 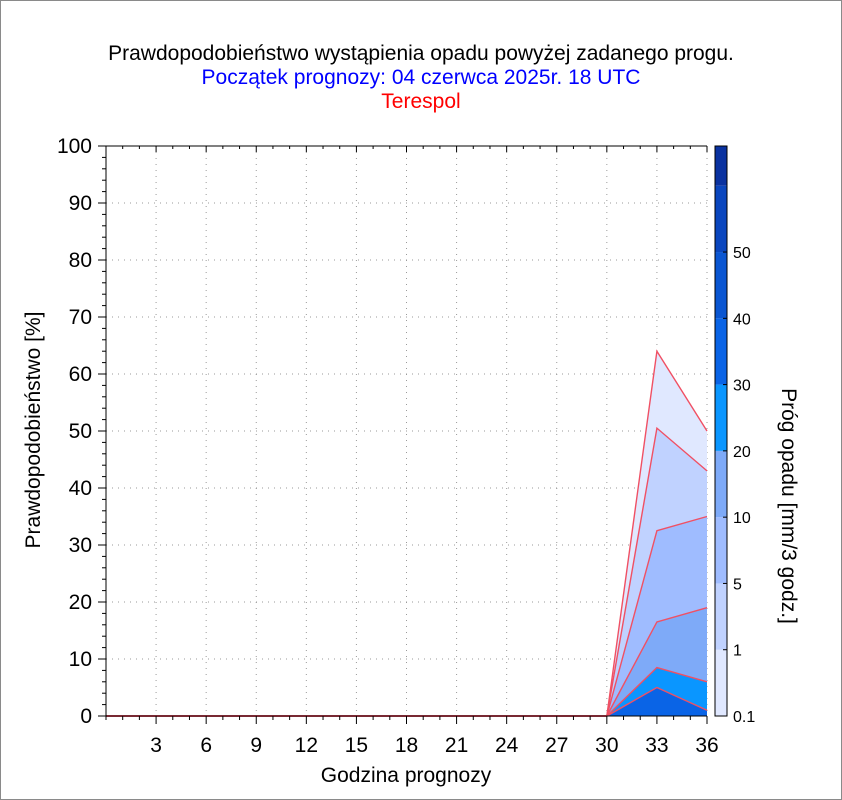 What do you see at coordinates (737, 651) in the screenshot?
I see `colorbar-tick-label: 1` at bounding box center [737, 651].